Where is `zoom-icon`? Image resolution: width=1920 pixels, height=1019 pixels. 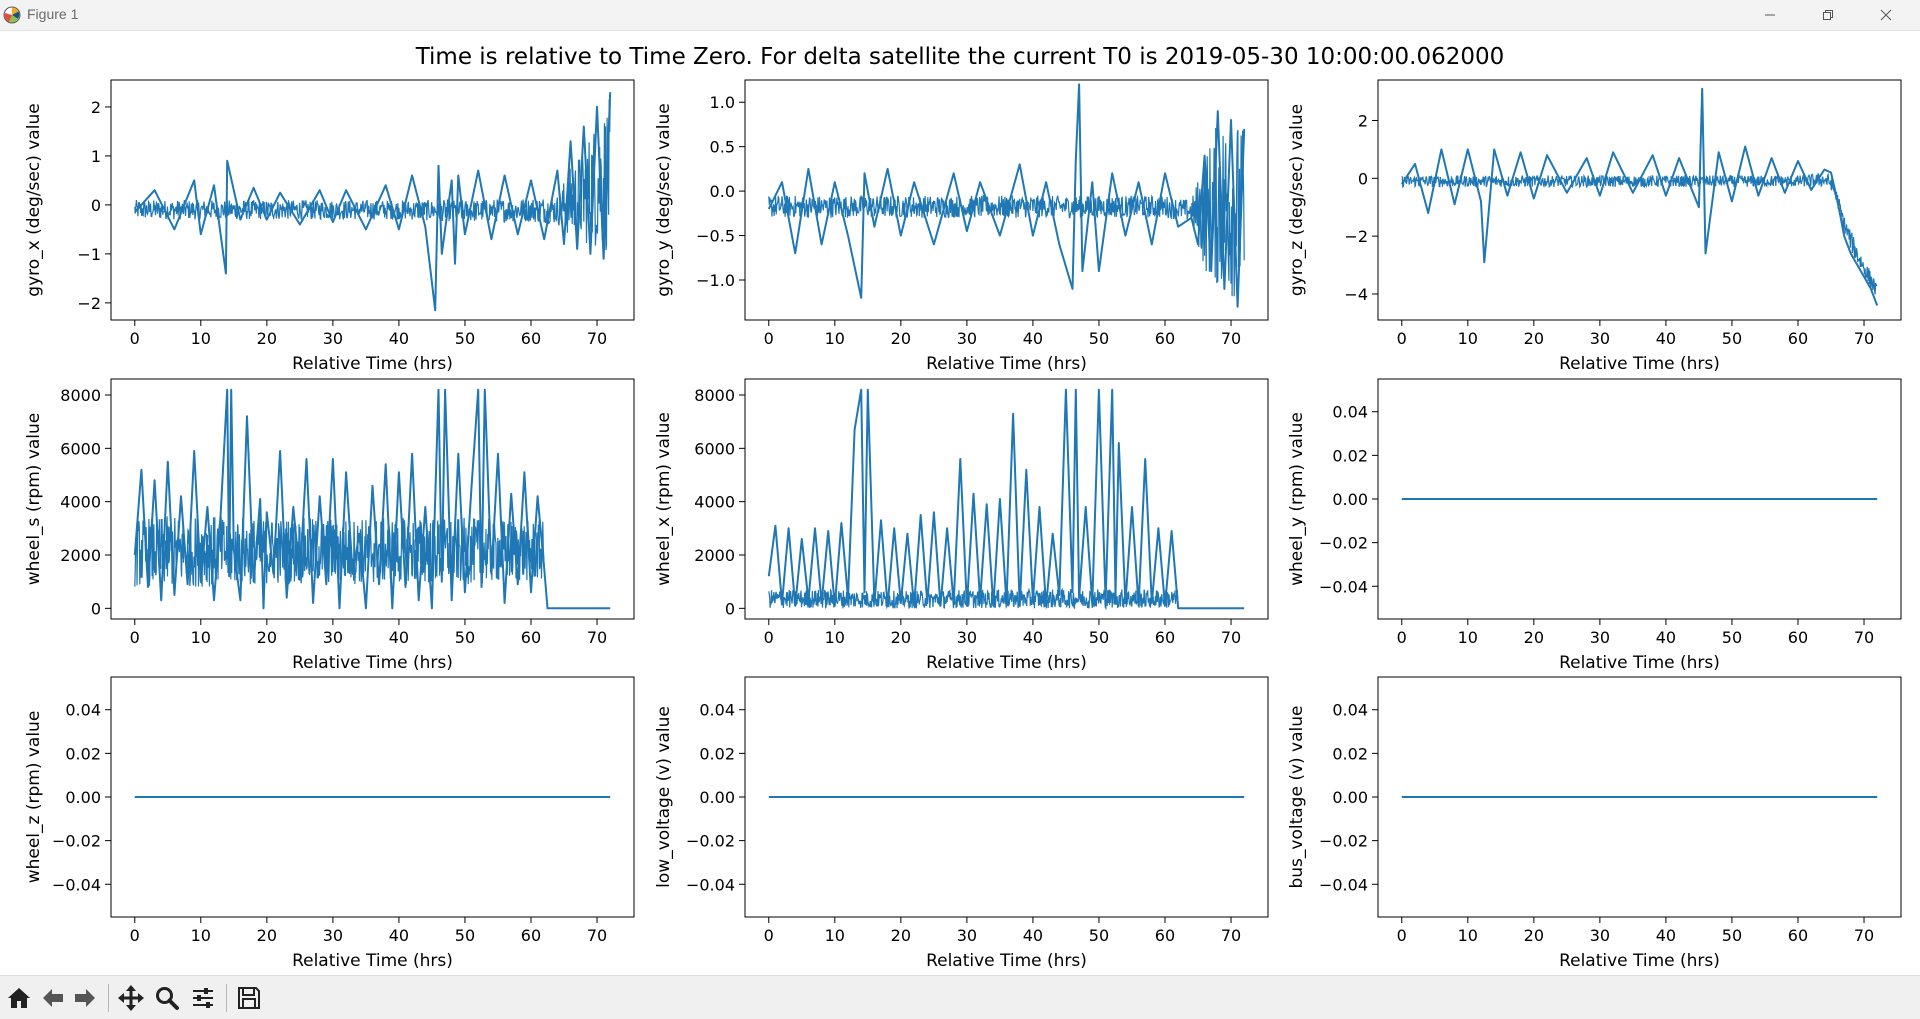 zoom-icon is located at coordinates (167, 998).